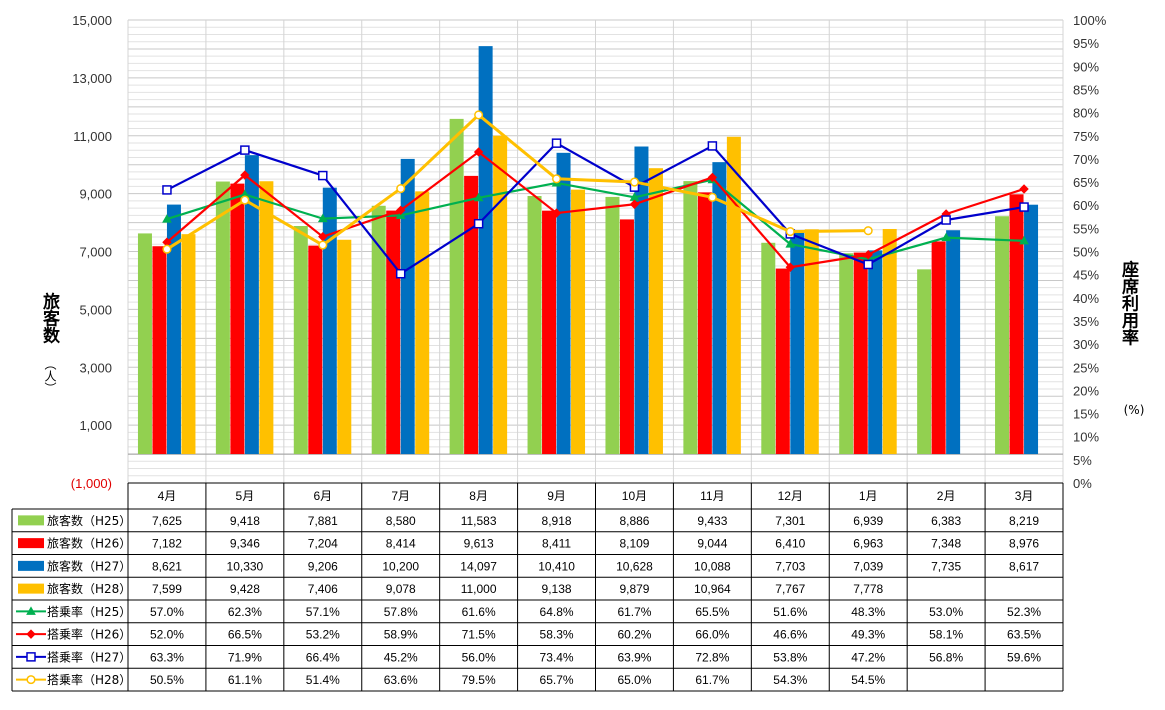 This screenshot has width=1165, height=710. What do you see at coordinates (1024, 521) in the screenshot?
I see `table-cell: 8,219` at bounding box center [1024, 521].